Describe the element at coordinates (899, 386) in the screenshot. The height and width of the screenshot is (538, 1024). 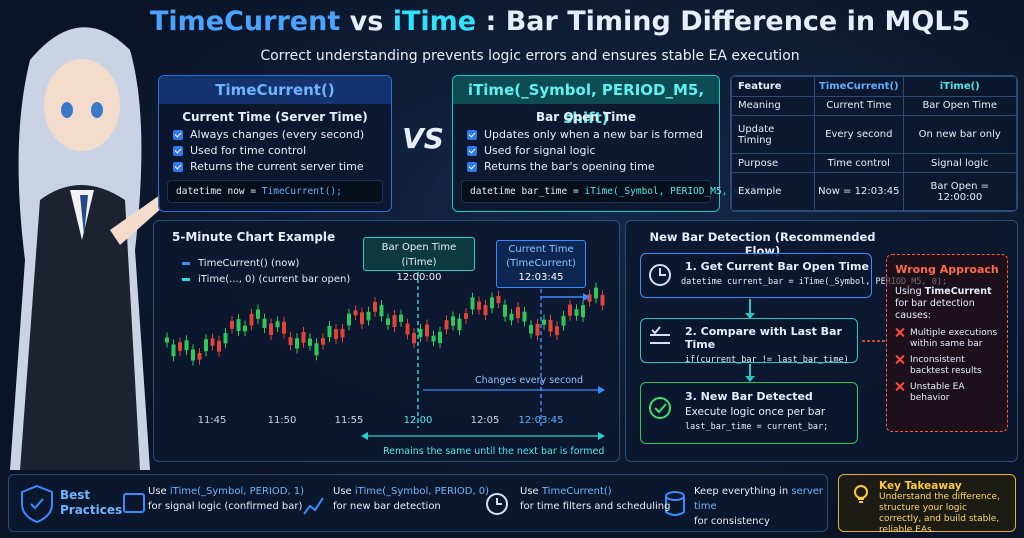
I see `x-icon` at that location.